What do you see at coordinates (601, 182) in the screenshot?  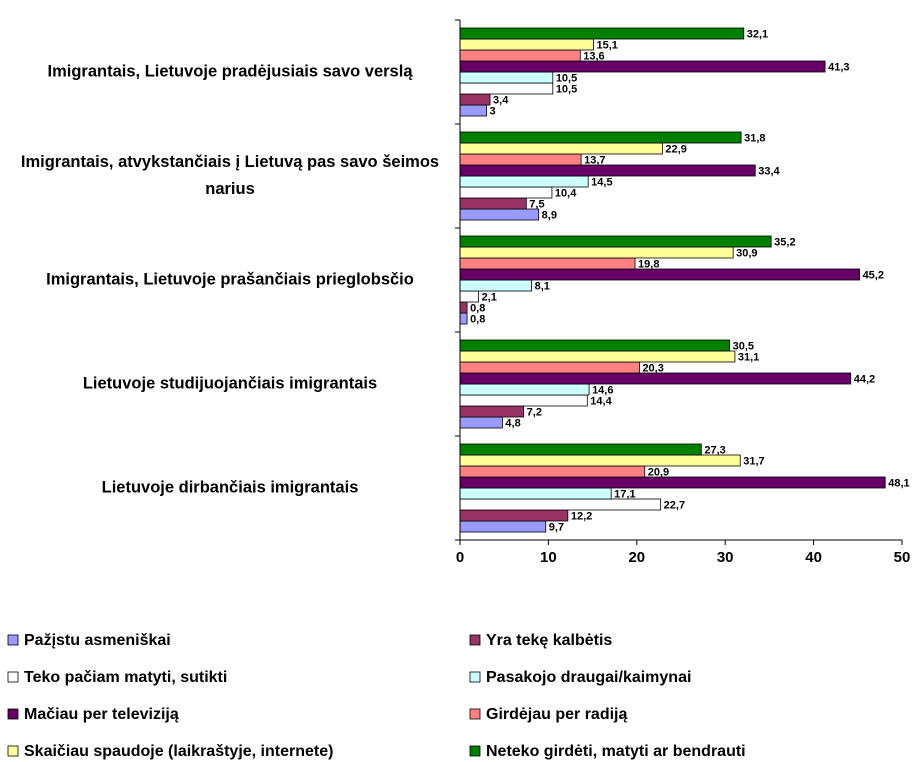 I see `data-label: 14,5` at bounding box center [601, 182].